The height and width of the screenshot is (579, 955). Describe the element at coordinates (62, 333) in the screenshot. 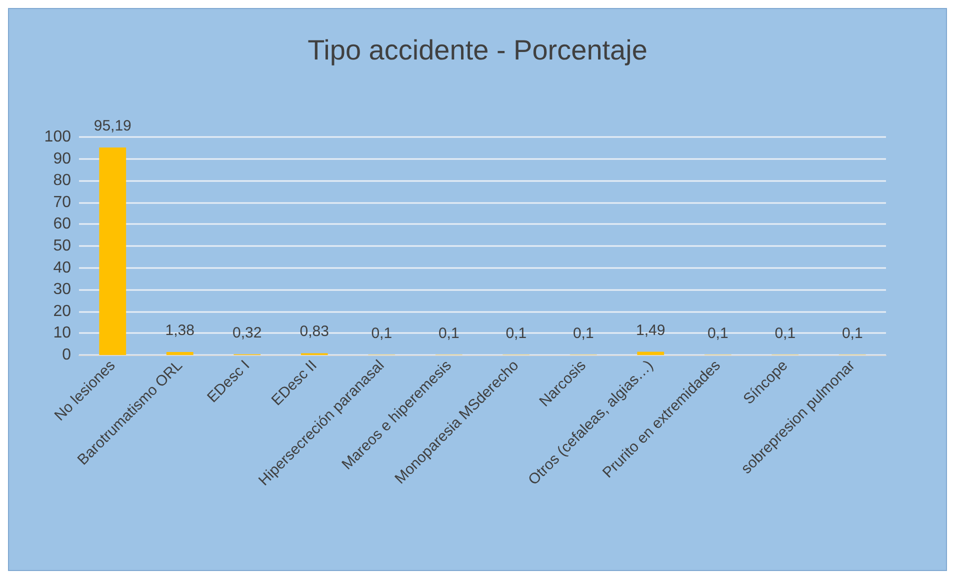

I see `y-tick-label: 10` at that location.